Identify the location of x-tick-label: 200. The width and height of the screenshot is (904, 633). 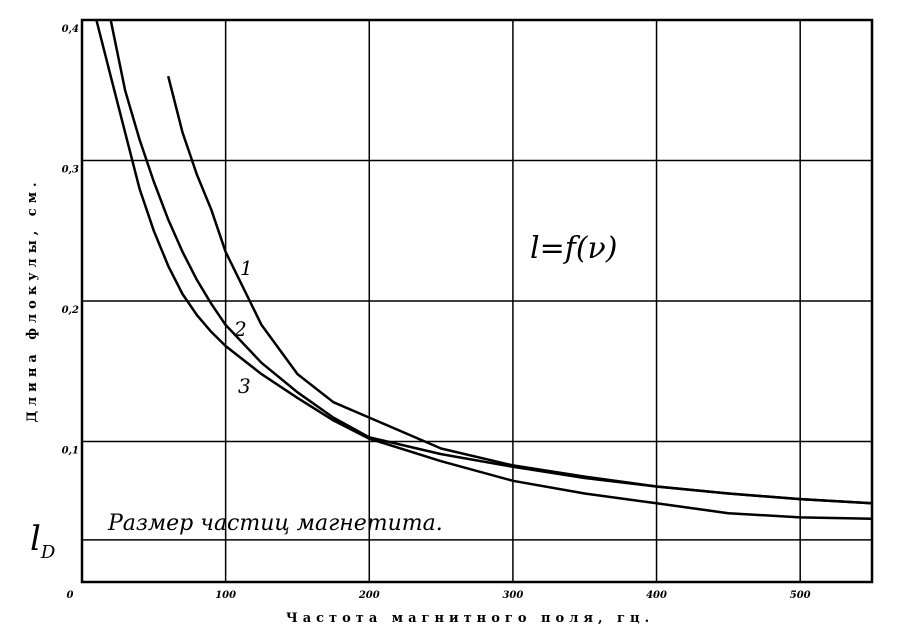
(369, 595).